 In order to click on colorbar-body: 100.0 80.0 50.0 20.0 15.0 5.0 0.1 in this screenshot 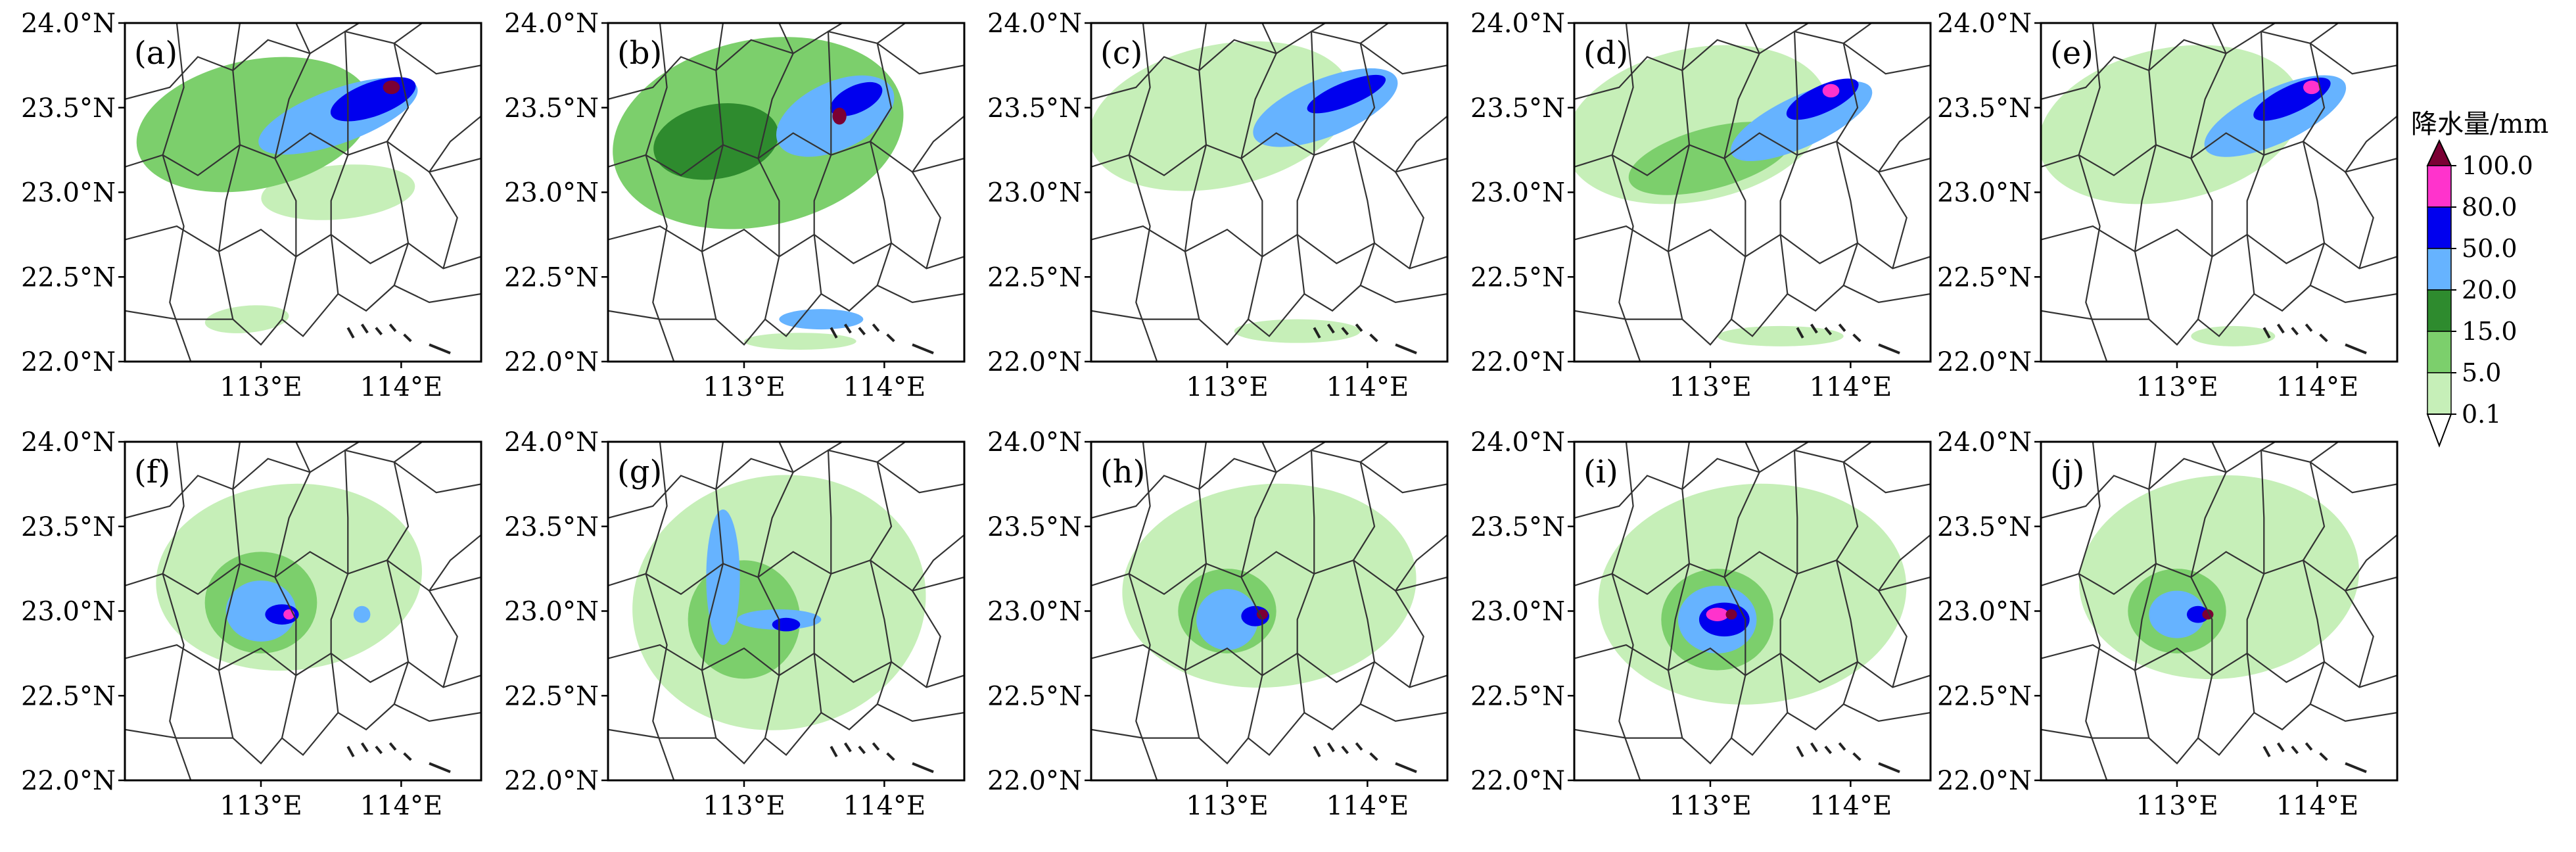, I will do `click(2479, 293)`.